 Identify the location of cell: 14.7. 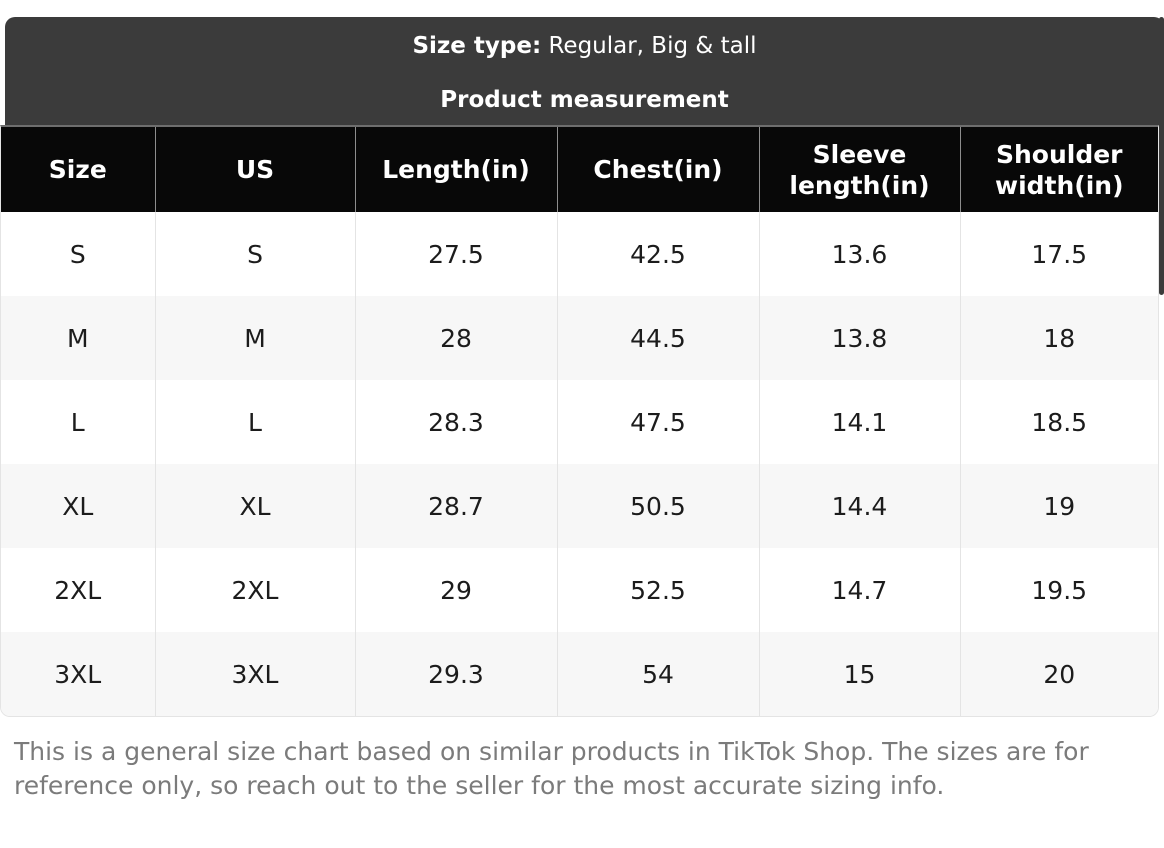
(860, 590).